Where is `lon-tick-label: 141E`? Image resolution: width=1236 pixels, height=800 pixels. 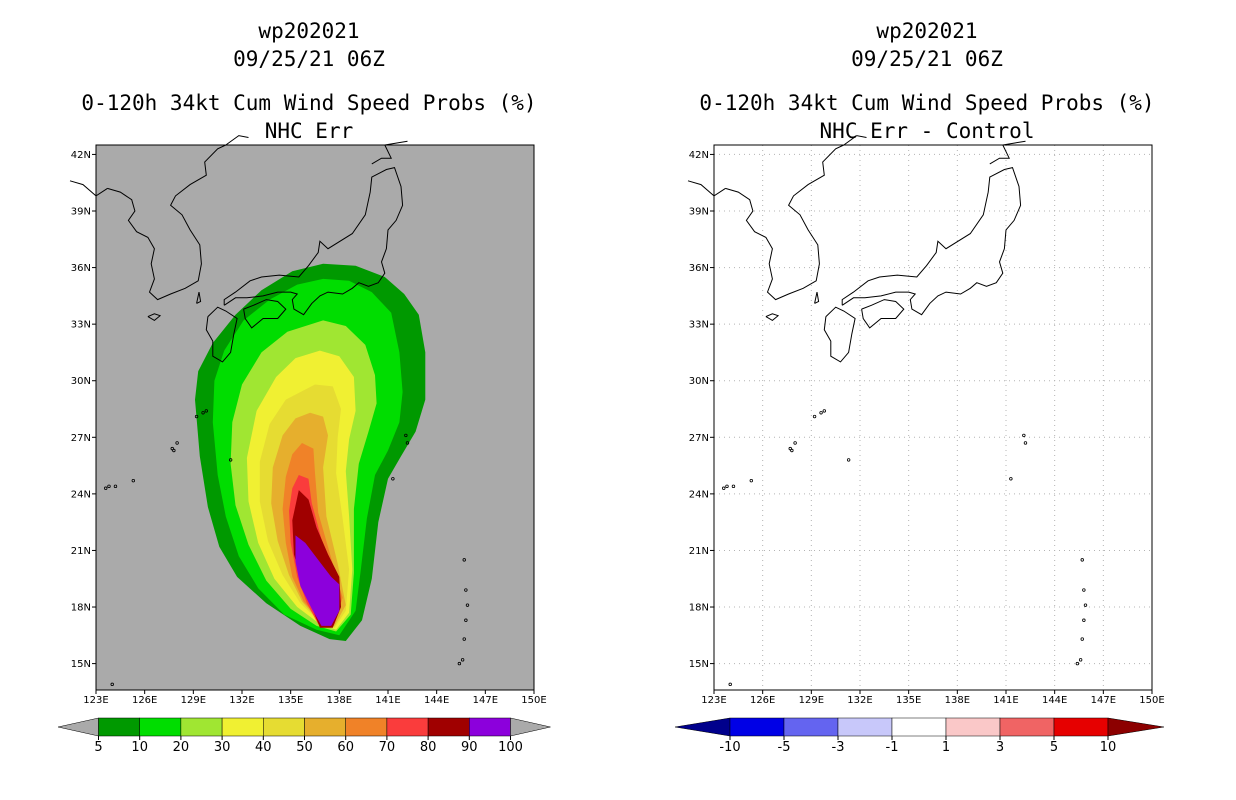 lon-tick-label: 141E is located at coordinates (387, 700).